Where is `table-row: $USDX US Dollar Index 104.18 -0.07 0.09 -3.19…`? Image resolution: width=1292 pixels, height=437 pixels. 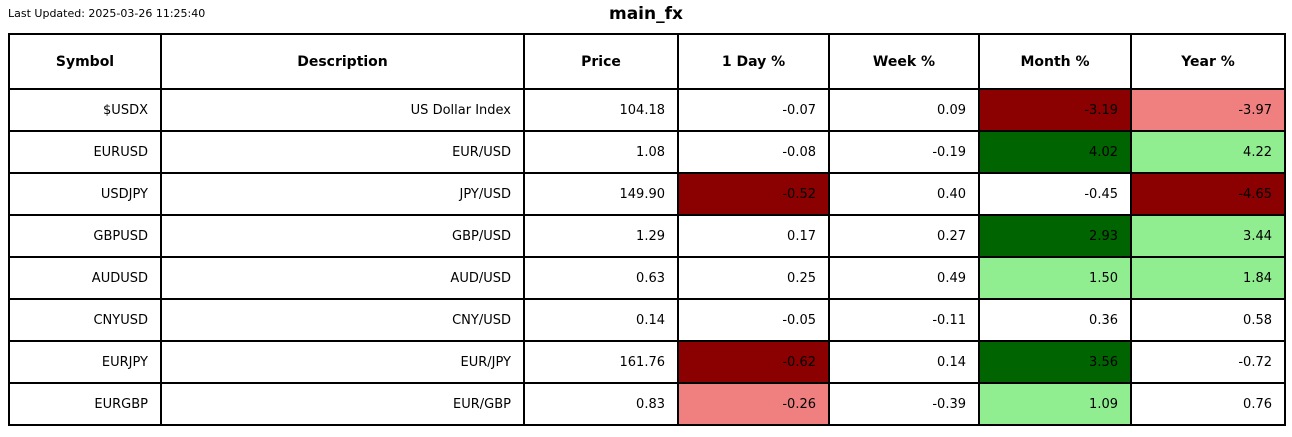
table-row: $USDX US Dollar Index 104.18 -0.07 0.09 -3.19… is located at coordinates (647, 110).